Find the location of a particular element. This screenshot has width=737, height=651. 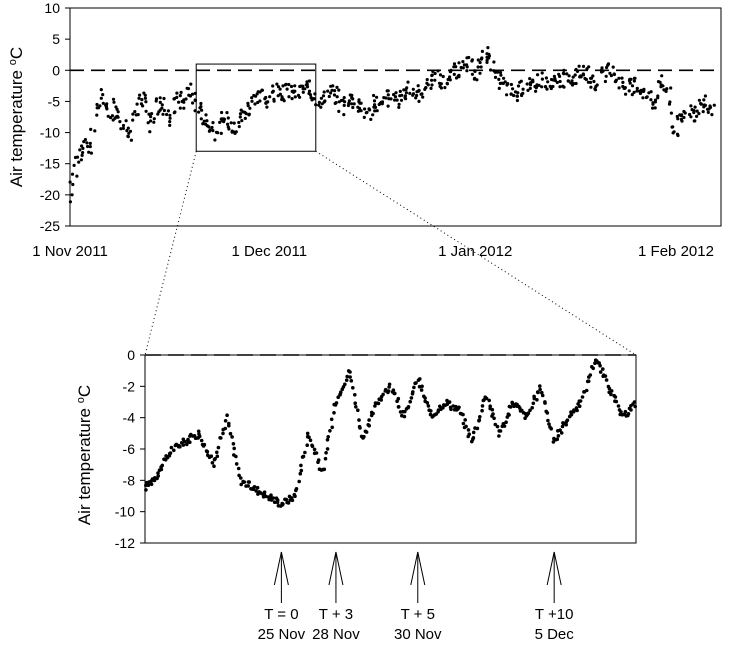

time-marker-arrowhead is located at coordinates (336, 568).